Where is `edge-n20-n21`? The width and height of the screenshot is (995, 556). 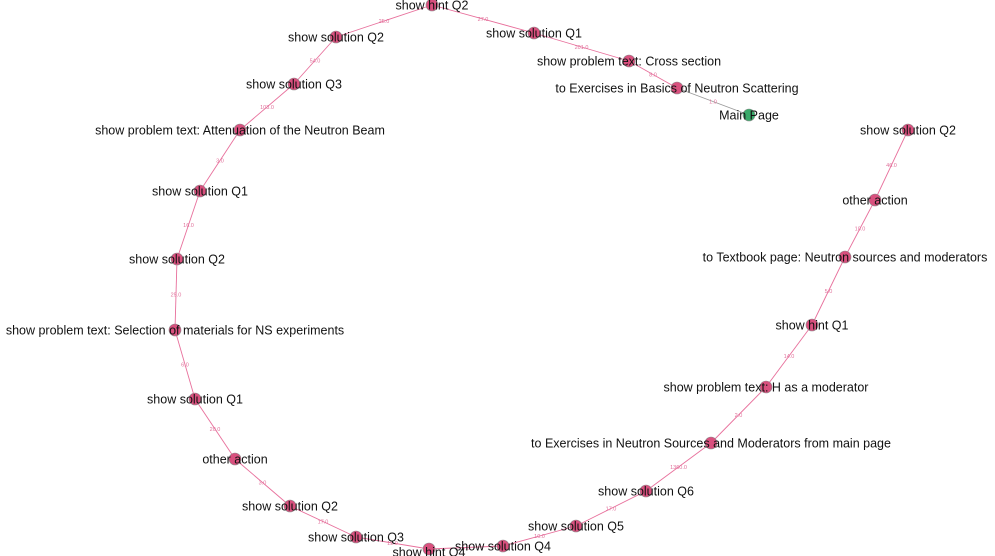 edge-n20-n21 is located at coordinates (738, 415).